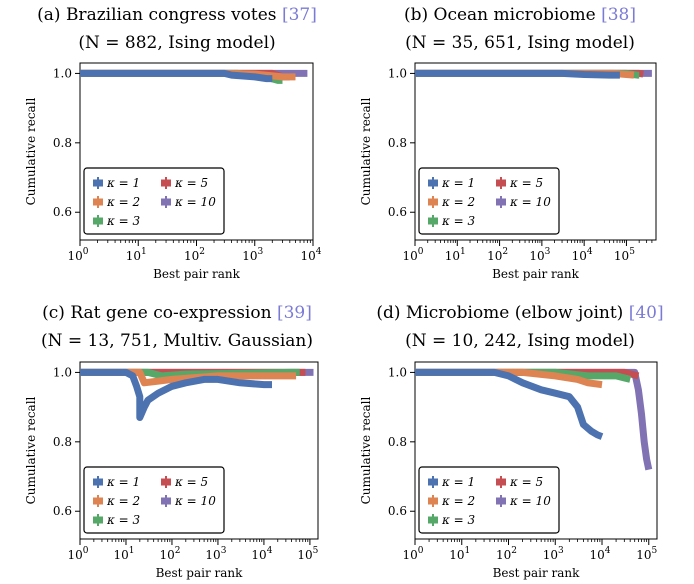 The width and height of the screenshot is (694, 584). Describe the element at coordinates (499, 313) in the screenshot. I see `panel-title-text: (d) Microbiome (elbow joint)` at that location.